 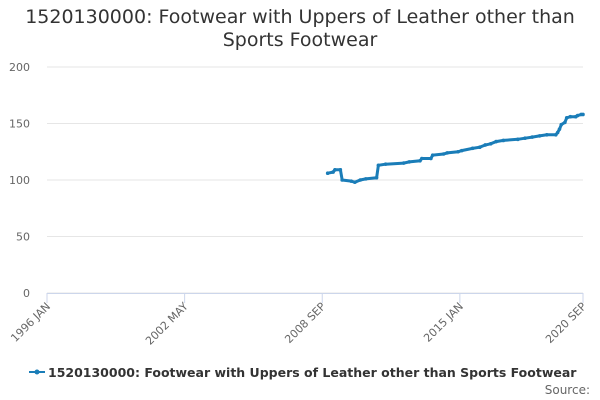 I want to click on y-tick-label: 200, so click(x=19, y=67).